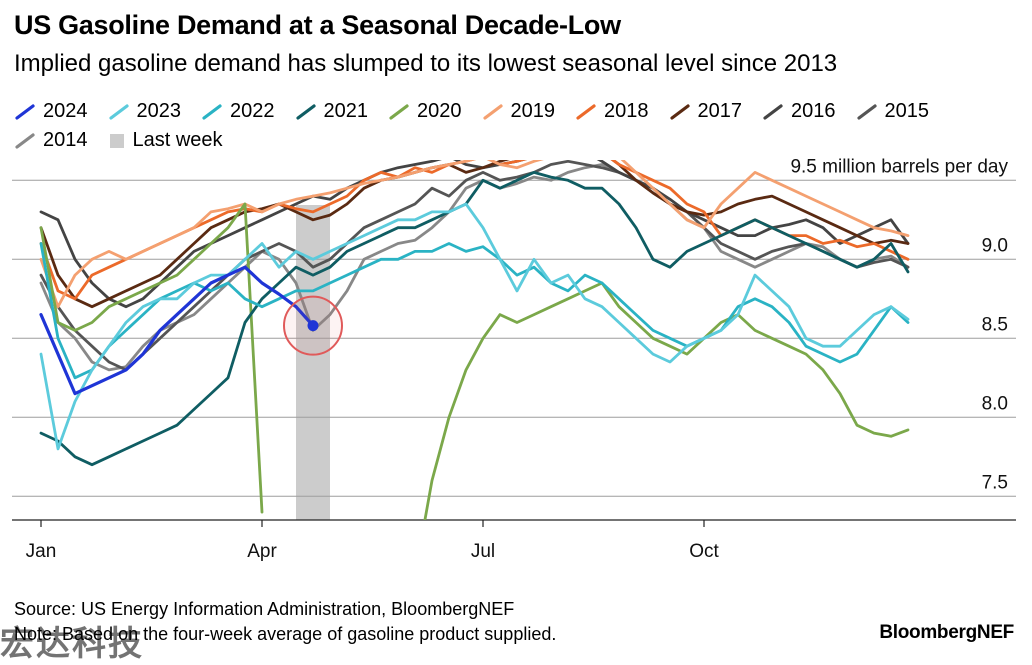 The height and width of the screenshot is (665, 1032). I want to click on legend-label-2014: 2014, so click(65, 140).